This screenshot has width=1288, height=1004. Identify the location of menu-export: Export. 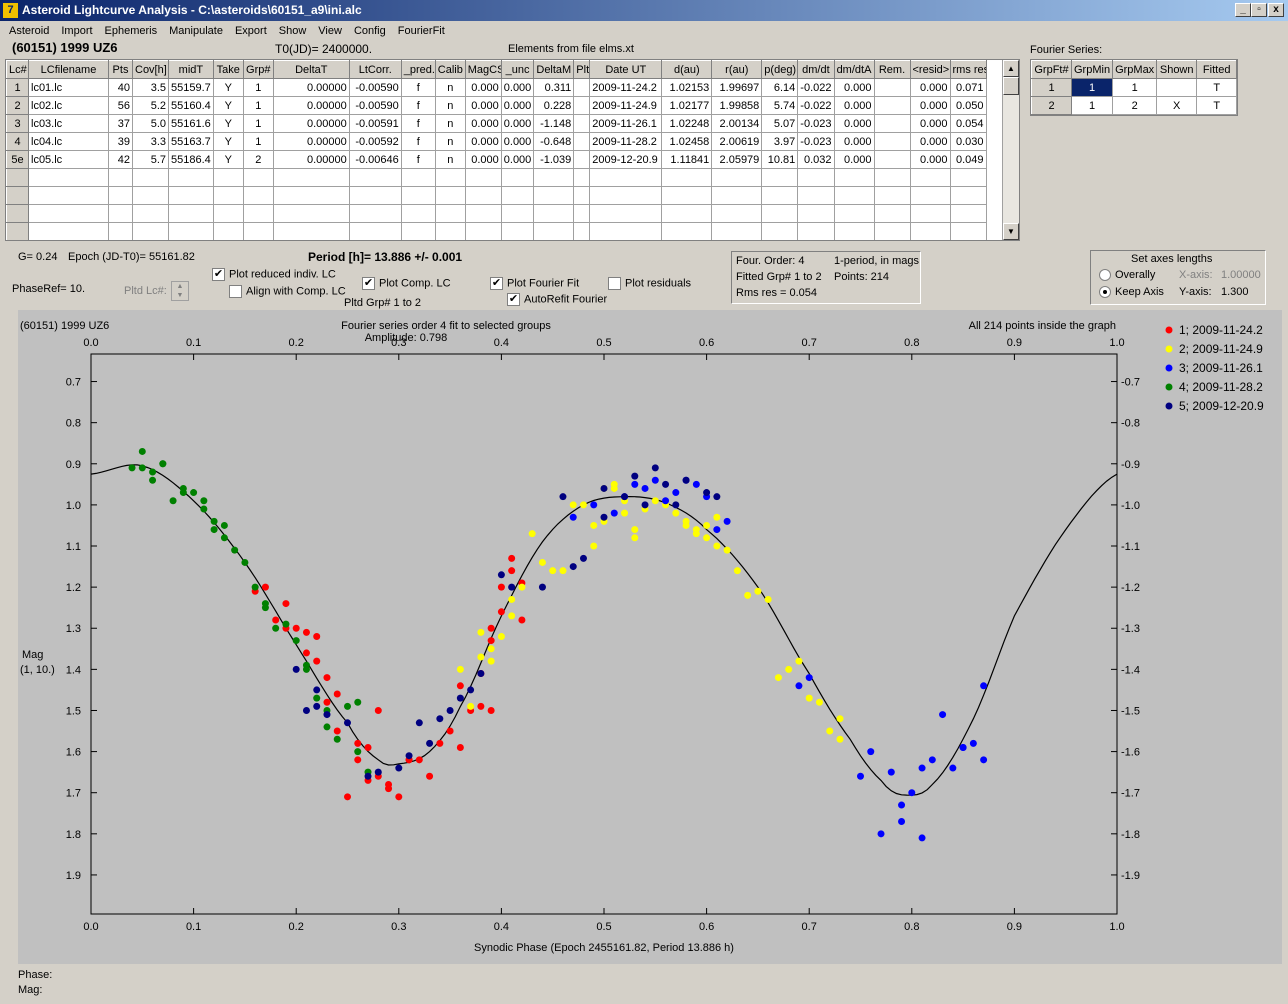
(250, 31).